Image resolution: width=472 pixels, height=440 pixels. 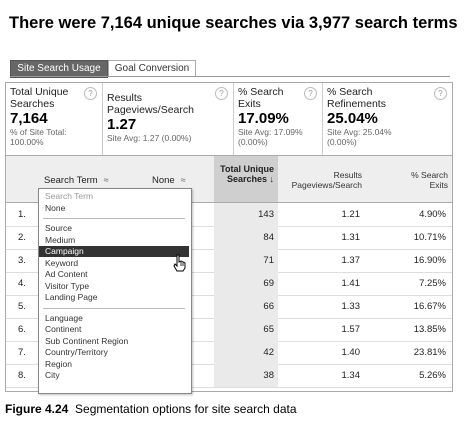 What do you see at coordinates (429, 329) in the screenshot?
I see `cell-search-exits: 13.85%` at bounding box center [429, 329].